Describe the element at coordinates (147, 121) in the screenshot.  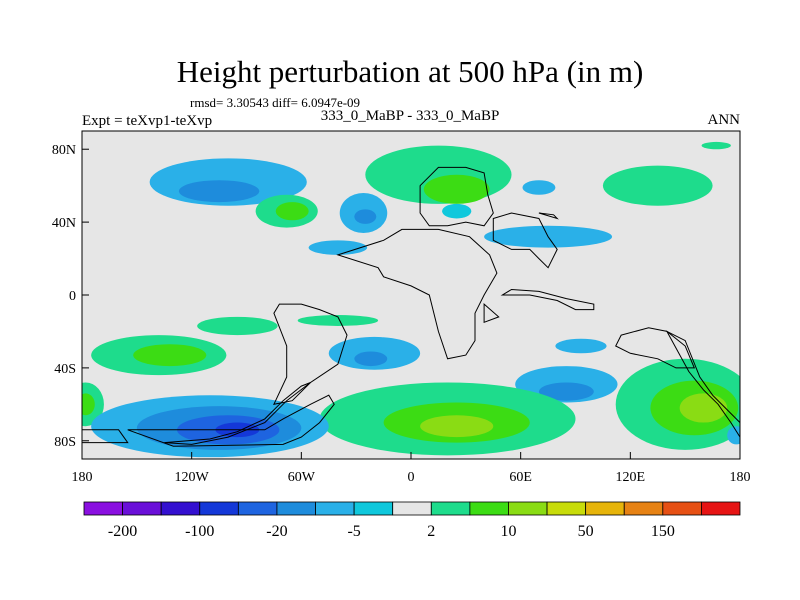
I see `experiment-label: Expt = teXvp1-teXvp` at that location.